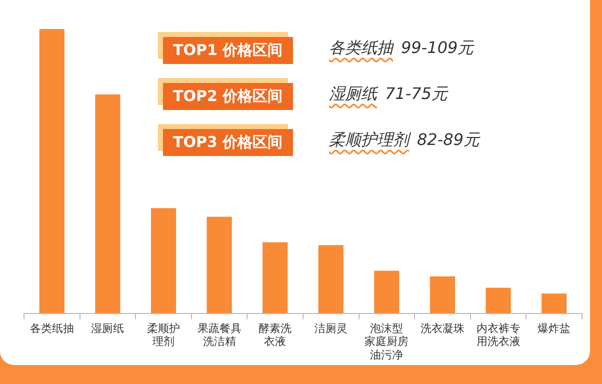  Describe the element at coordinates (442, 328) in the screenshot. I see `x-tick-label: 洗衣凝珠` at that location.